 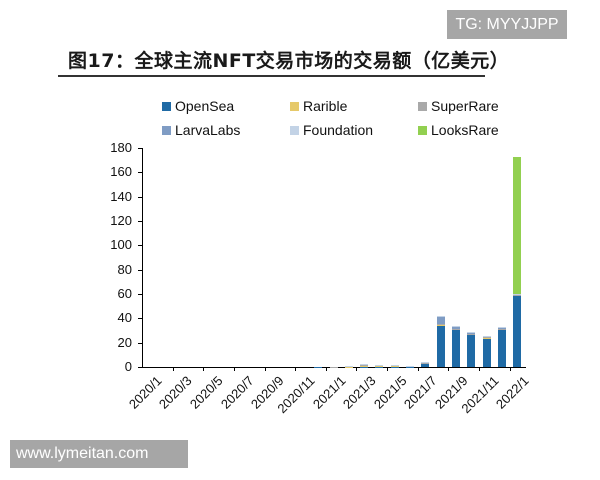 I want to click on legend-item-larvalabs: LarvaLabs, so click(x=201, y=130).